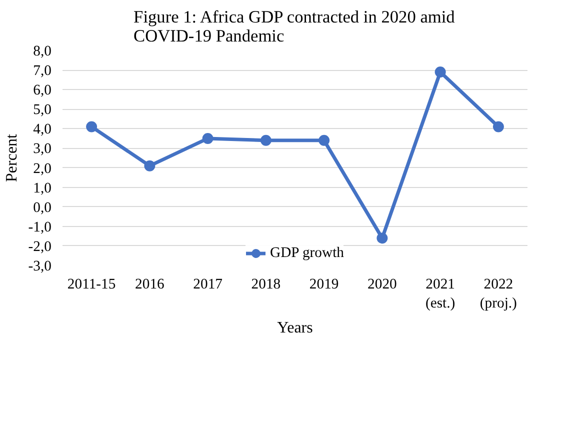  I want to click on y-tick-label: 0,0, so click(42, 208).